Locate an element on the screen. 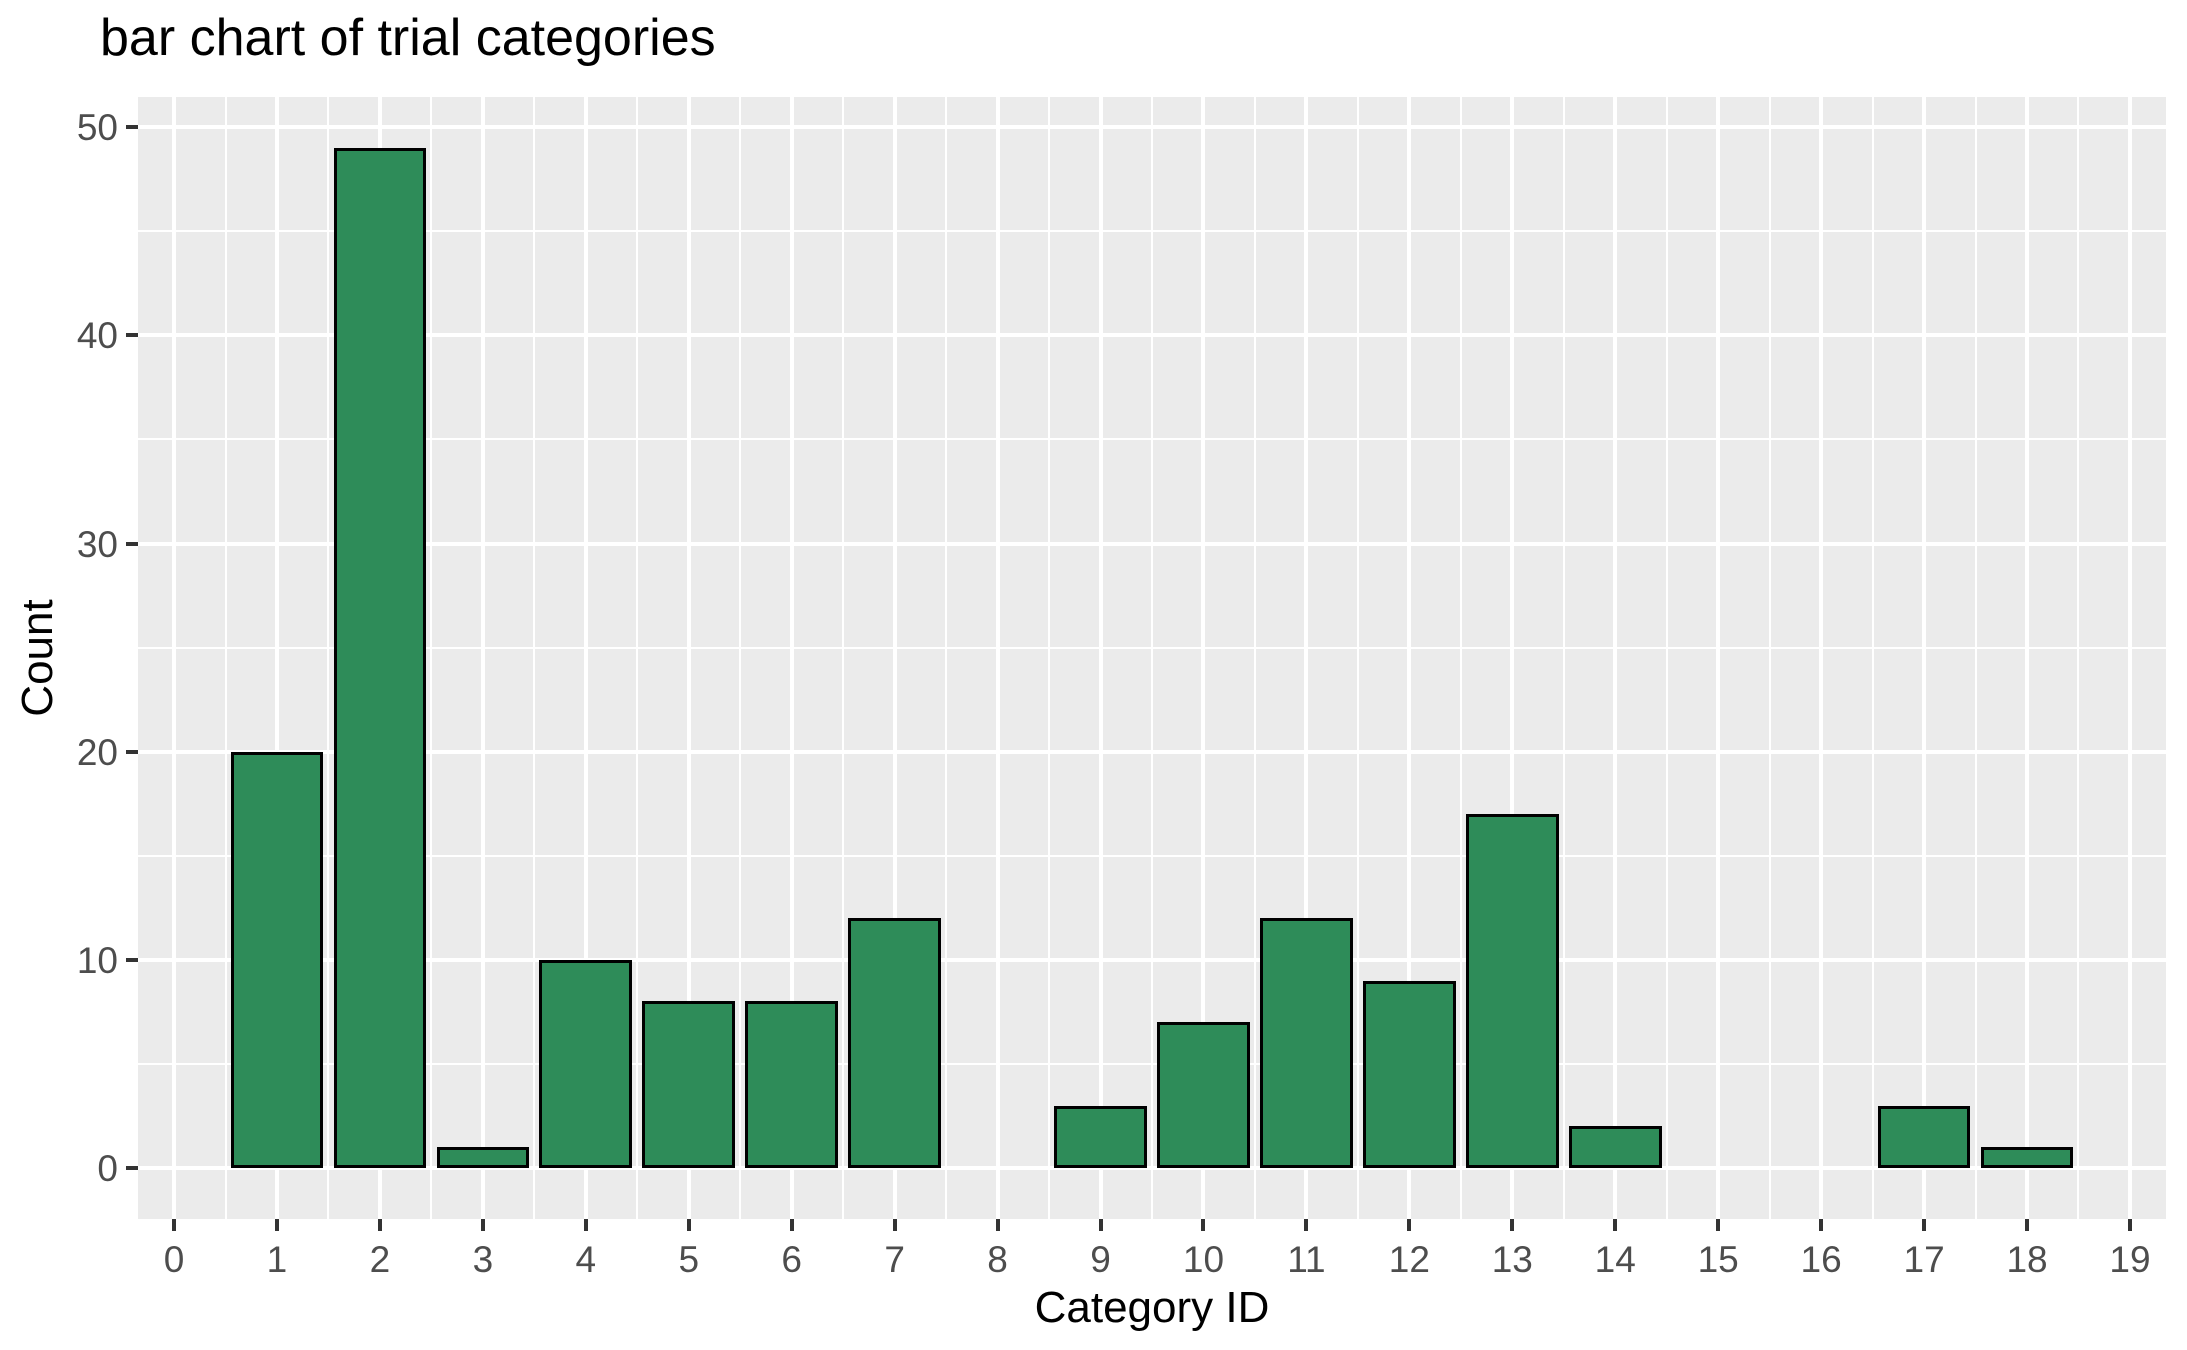 Image resolution: width=2187 pixels, height=1350 pixels. x-axis-title: Category ID is located at coordinates (1152, 1307).